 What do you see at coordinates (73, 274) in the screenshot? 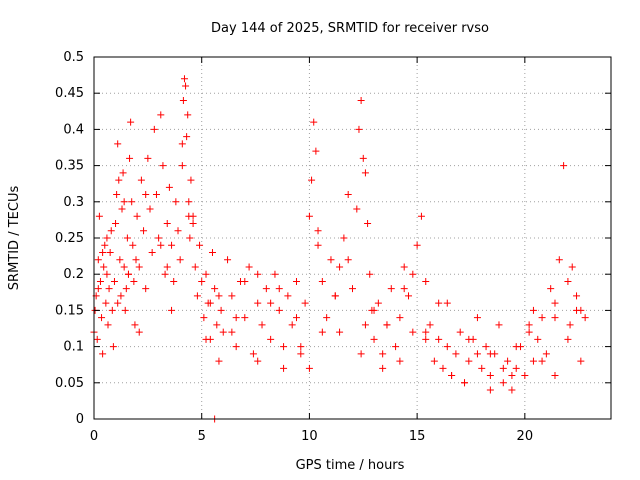
I see `y-tick-label: 0.2` at bounding box center [73, 274].